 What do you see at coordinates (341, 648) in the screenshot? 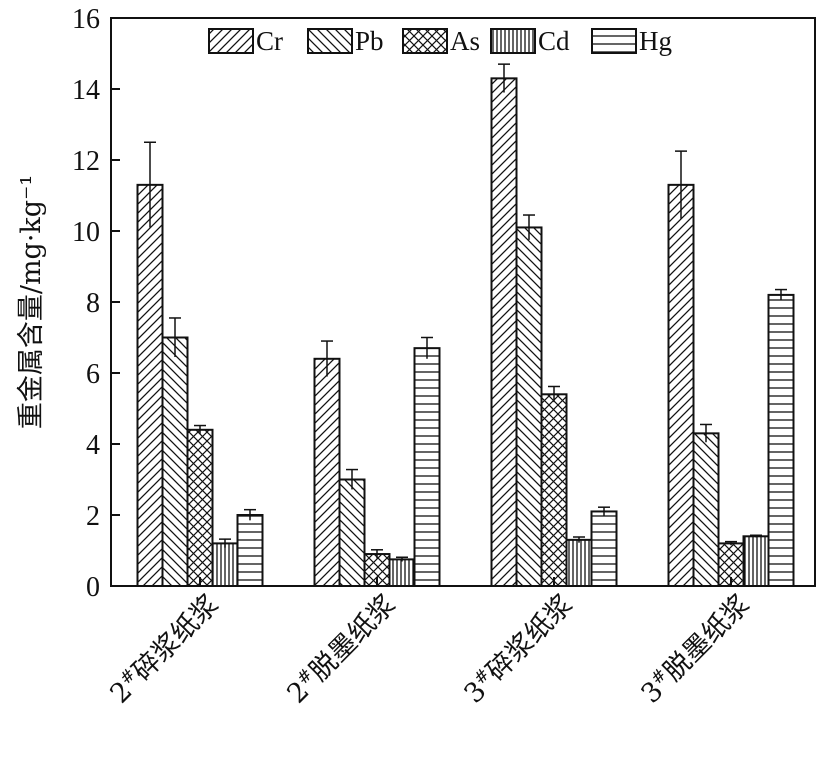
I see `x-category-label: 2#脱墨纸浆` at bounding box center [341, 648].